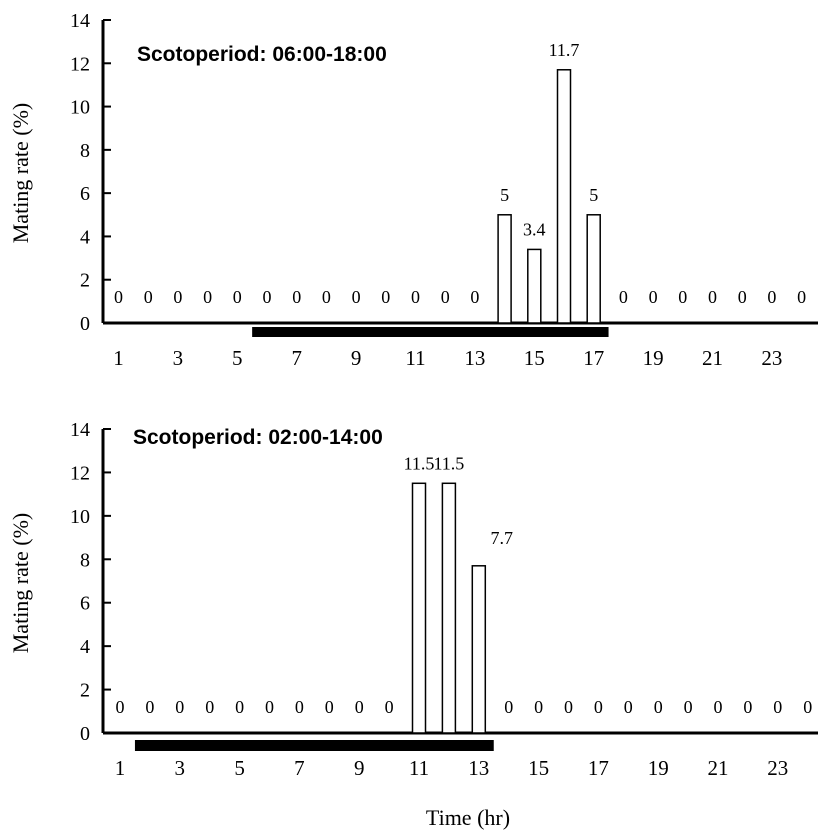 The height and width of the screenshot is (838, 818). What do you see at coordinates (20, 173) in the screenshot?
I see `chart1-y-axis-label: Mating rate (%)` at bounding box center [20, 173].